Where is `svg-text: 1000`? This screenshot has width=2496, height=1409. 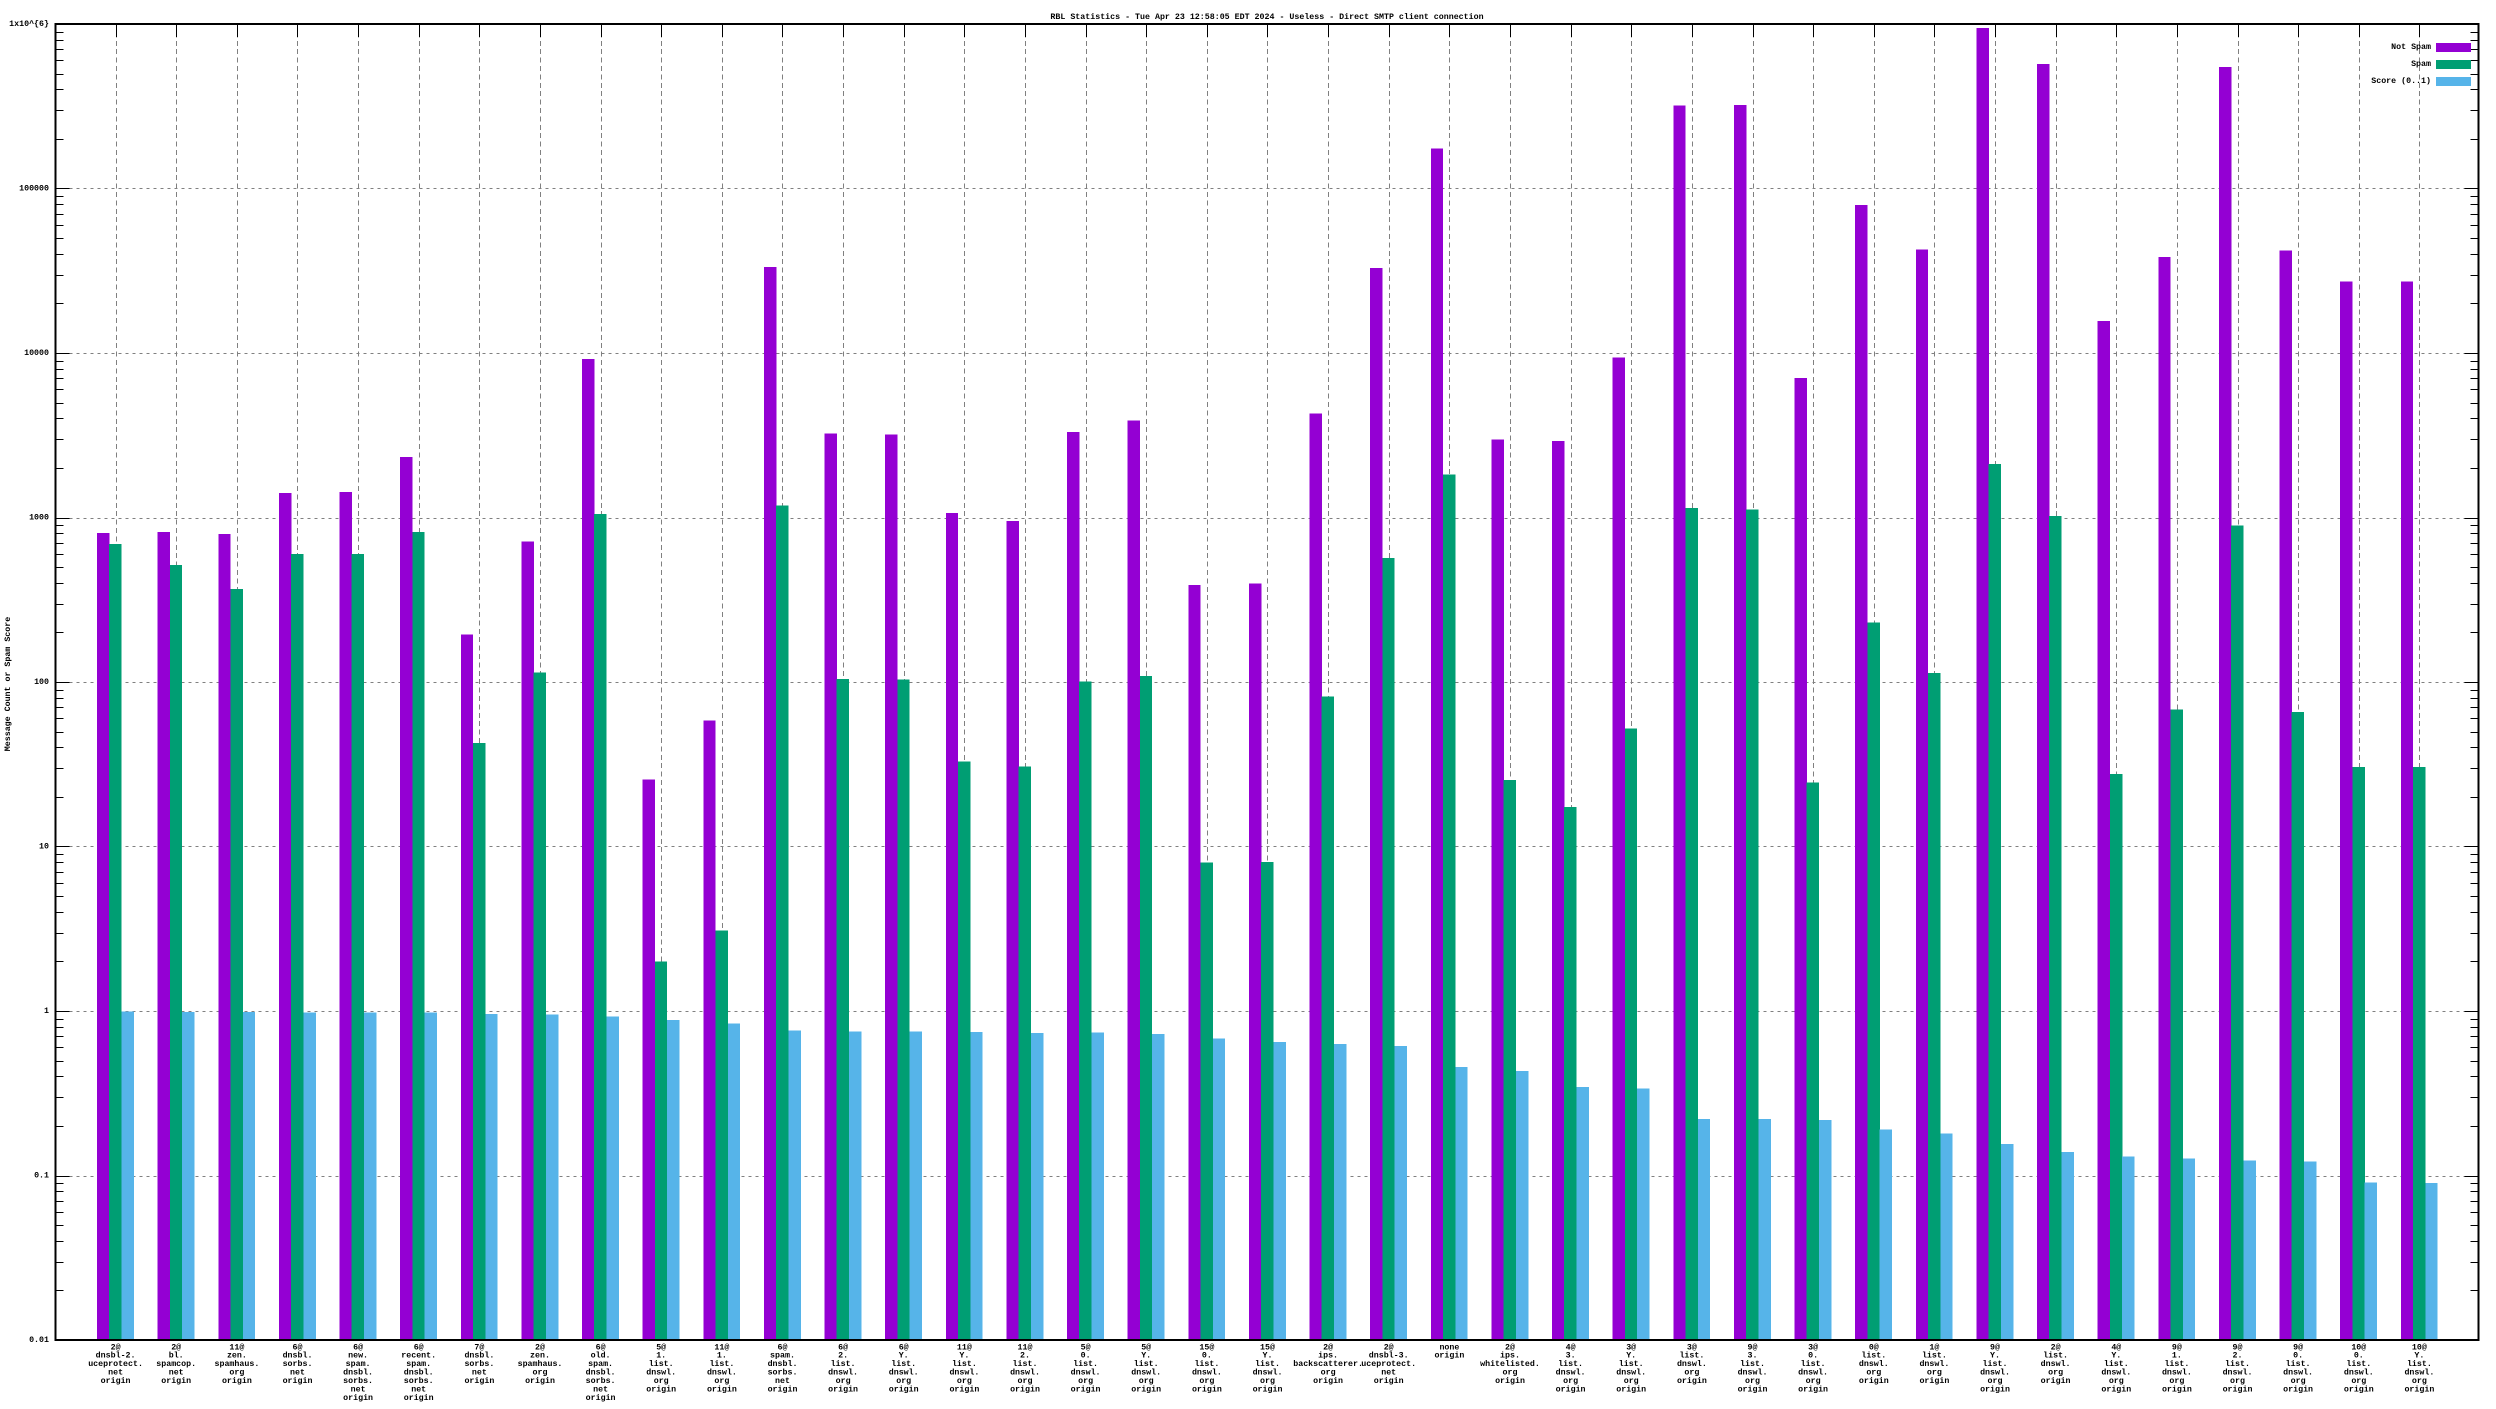 svg-text: 1000 is located at coordinates (39, 518).